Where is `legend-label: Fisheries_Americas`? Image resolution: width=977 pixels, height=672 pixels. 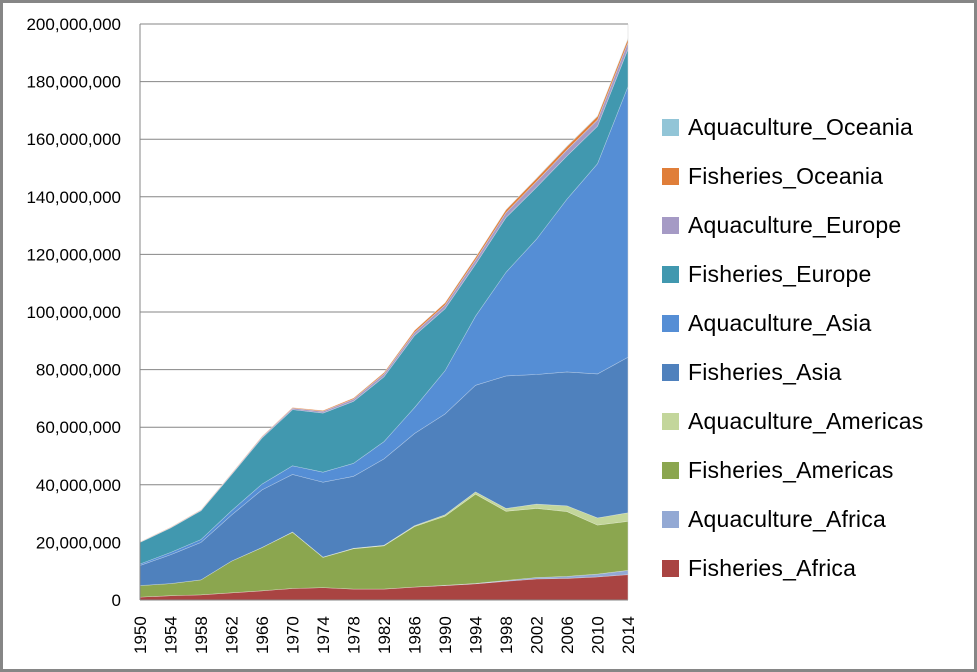 legend-label: Fisheries_Americas is located at coordinates (791, 470).